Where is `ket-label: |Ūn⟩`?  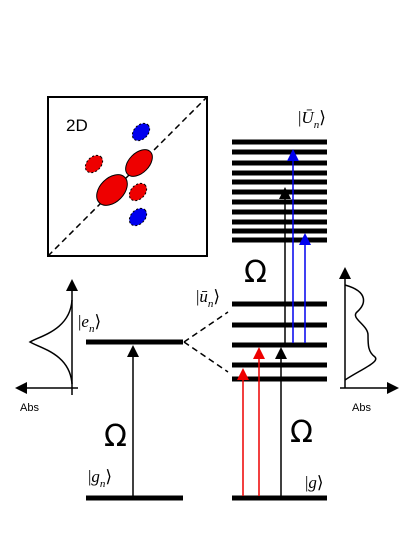
ket-label: |Ūn⟩ is located at coordinates (312, 119).